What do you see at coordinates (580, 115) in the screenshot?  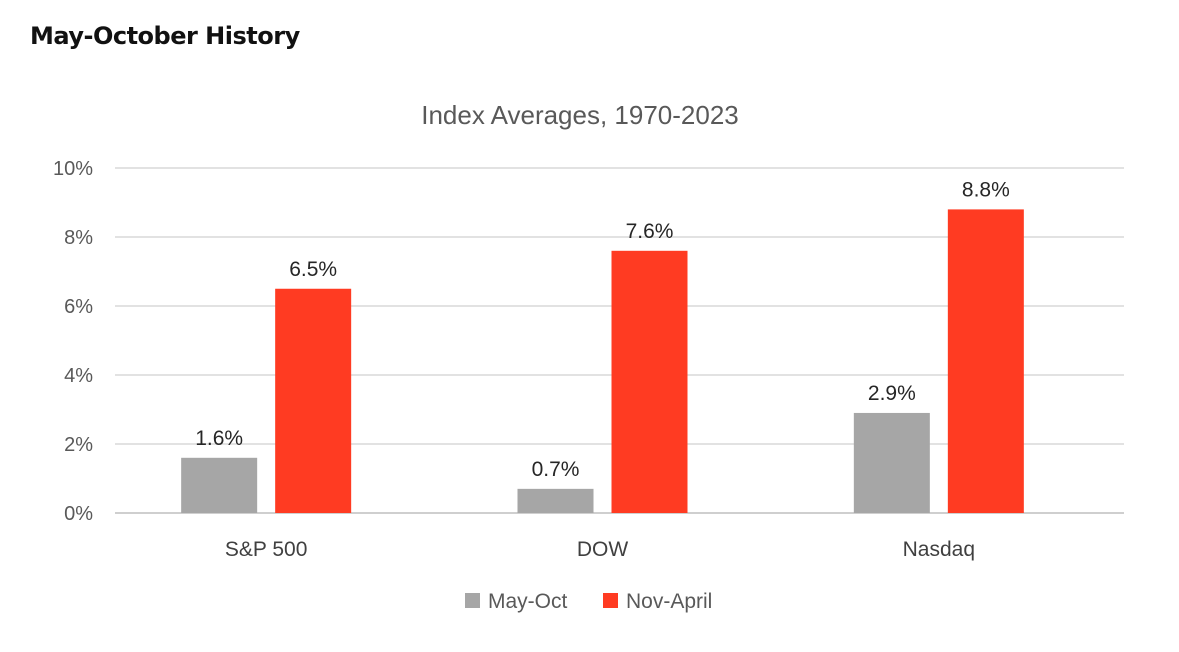 I see `chart-title: Index Averages, 1970-2023` at bounding box center [580, 115].